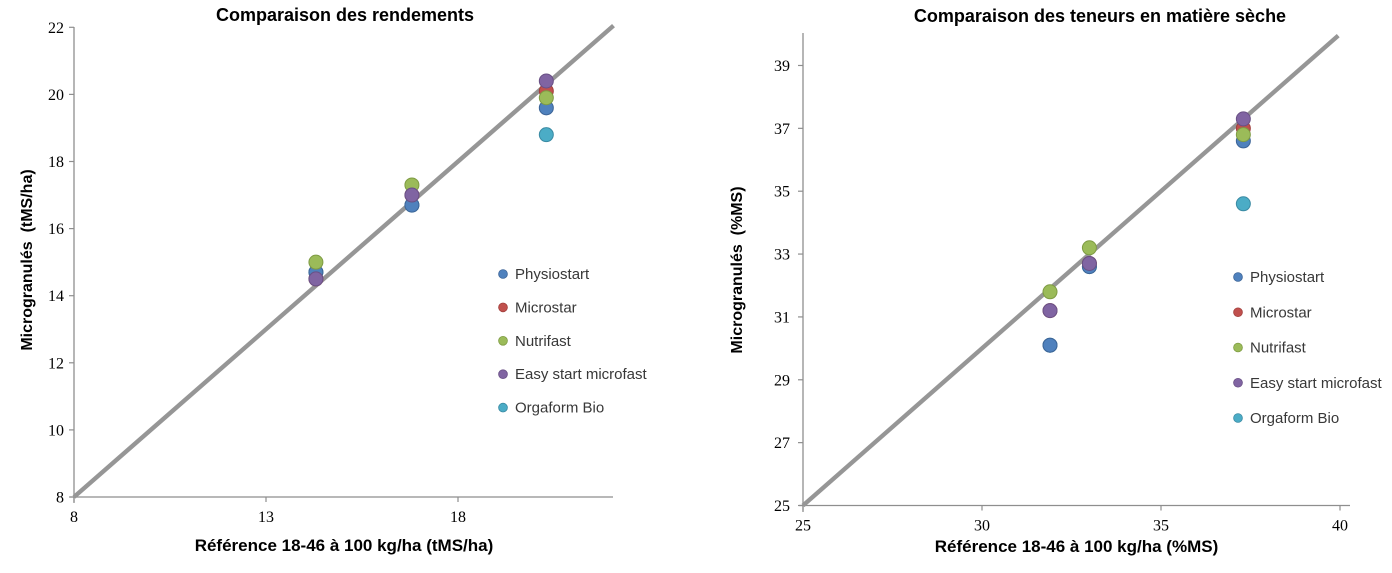 This screenshot has height=573, width=1392. I want to click on y-tick-label: 12, so click(56, 363).